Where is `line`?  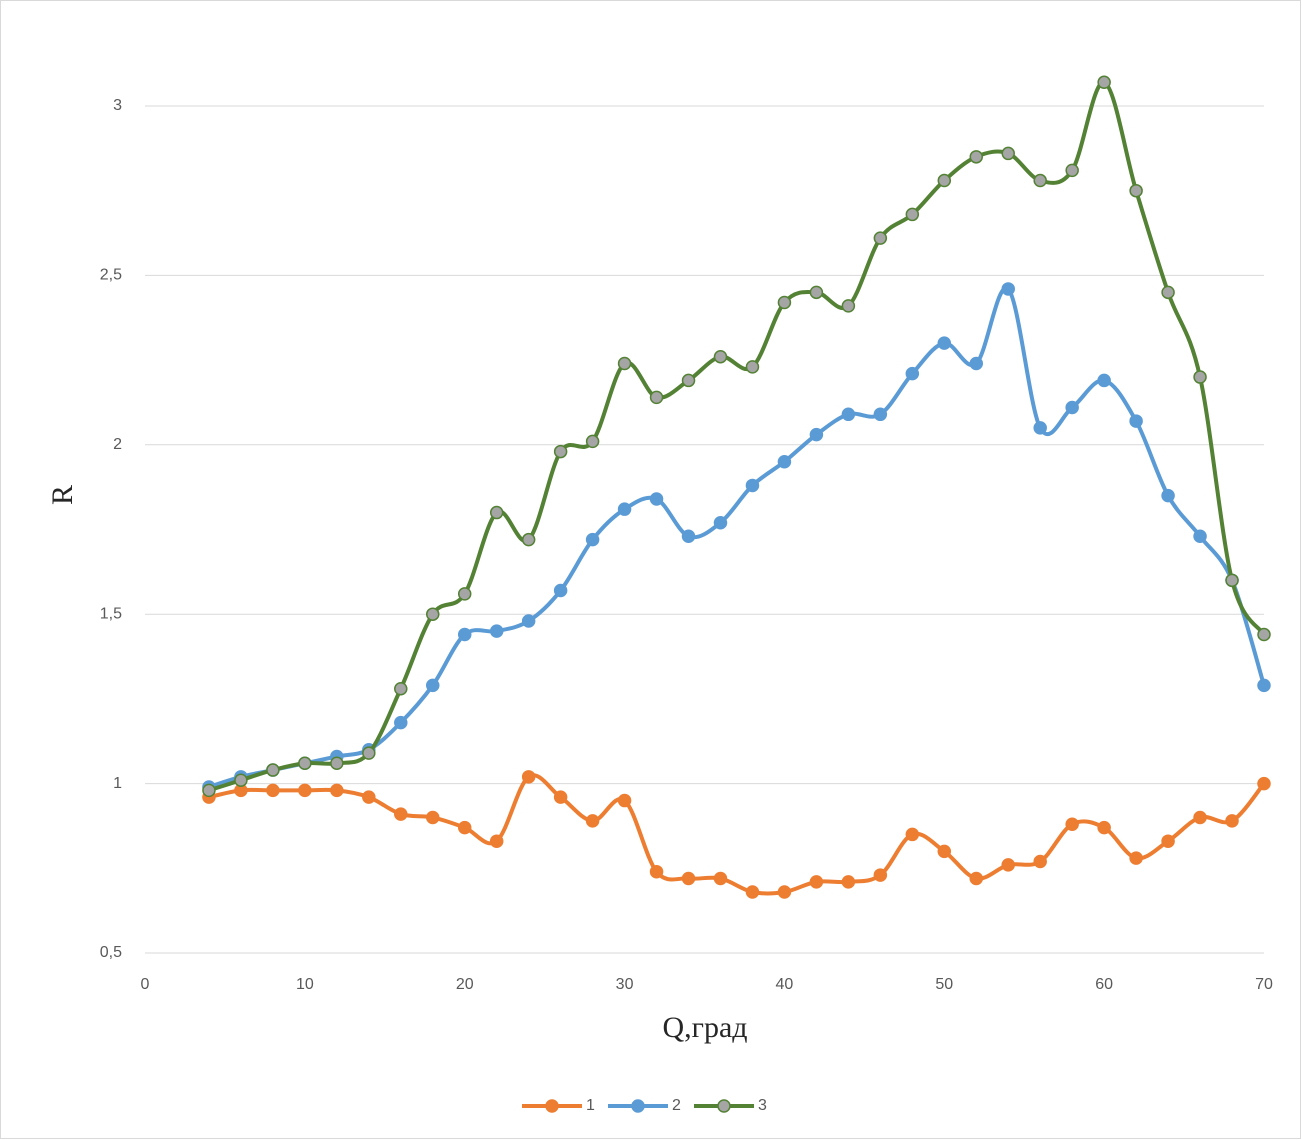 line is located at coordinates (737, 834).